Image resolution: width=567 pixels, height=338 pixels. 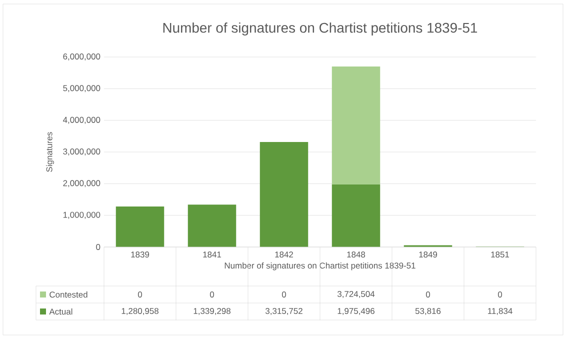 What do you see at coordinates (60, 311) in the screenshot?
I see `legend-label: Actual` at bounding box center [60, 311].